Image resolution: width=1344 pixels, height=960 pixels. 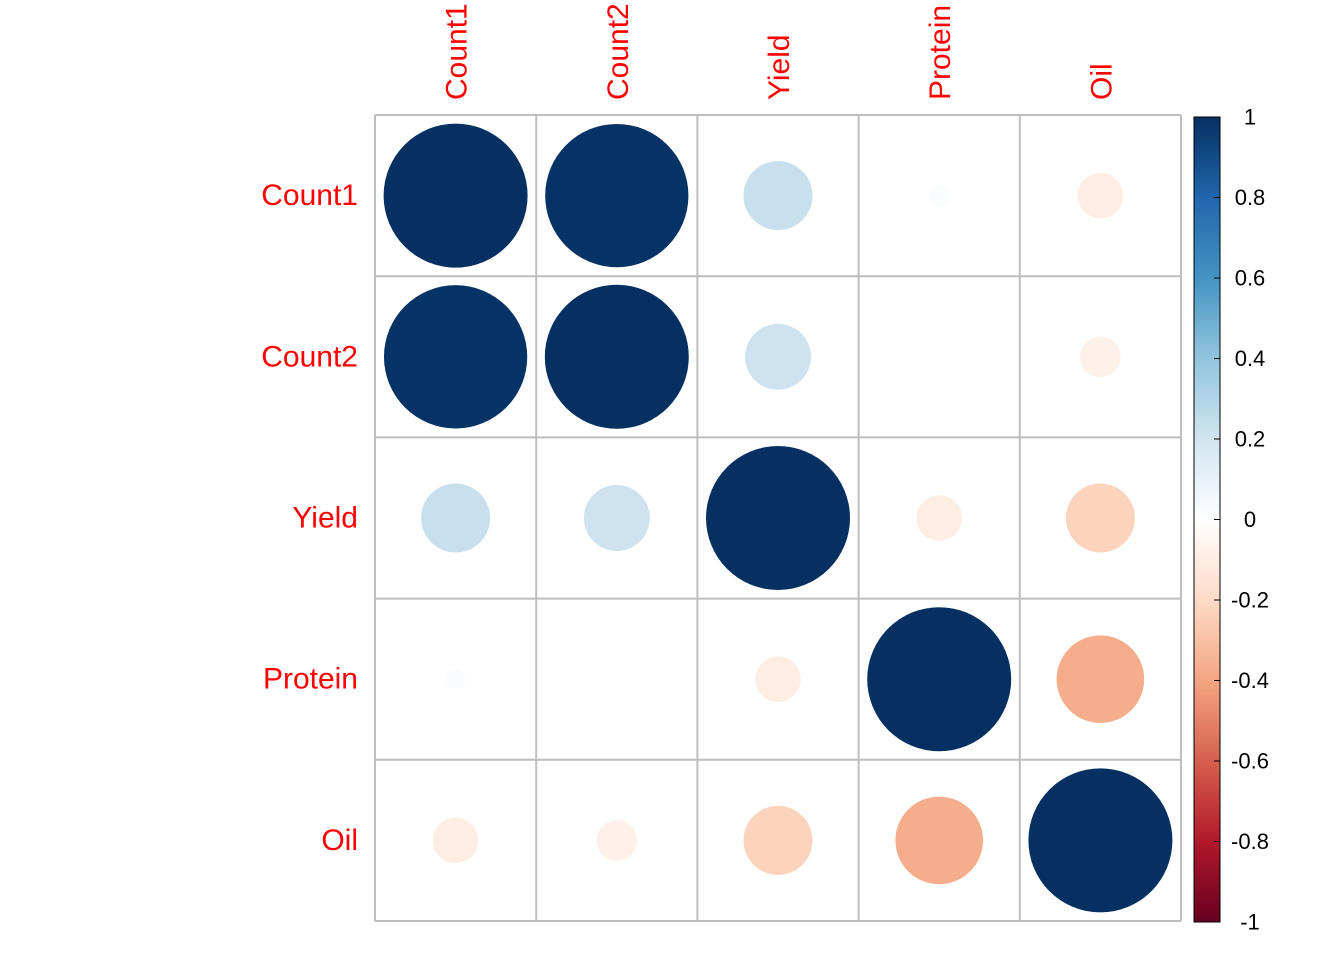 I want to click on colorbar-tick-label: 0.8, so click(x=1250, y=197).